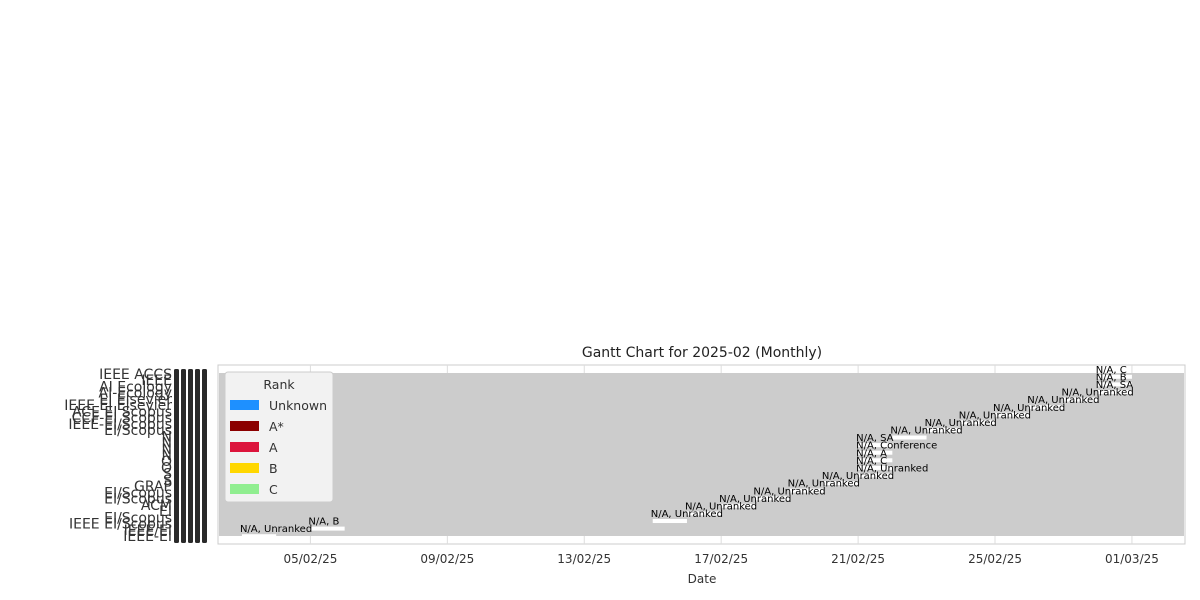 This screenshot has height=600, width=1200. Describe the element at coordinates (858, 559) in the screenshot. I see `x-tick-label: 21/02/25` at that location.